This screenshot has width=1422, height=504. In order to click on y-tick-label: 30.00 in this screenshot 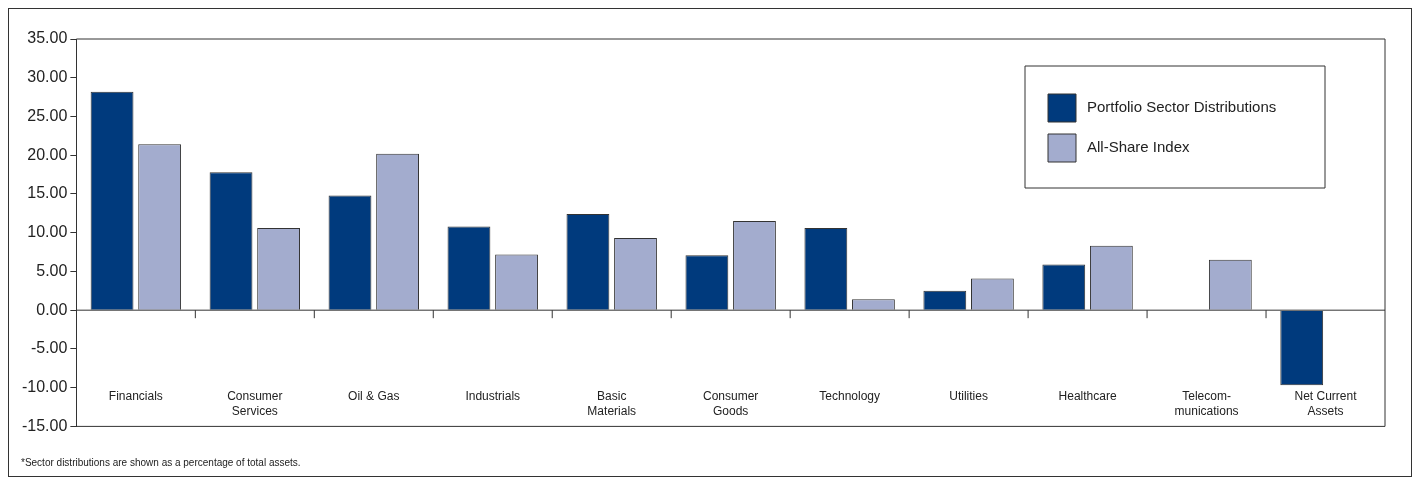, I will do `click(47, 77)`.